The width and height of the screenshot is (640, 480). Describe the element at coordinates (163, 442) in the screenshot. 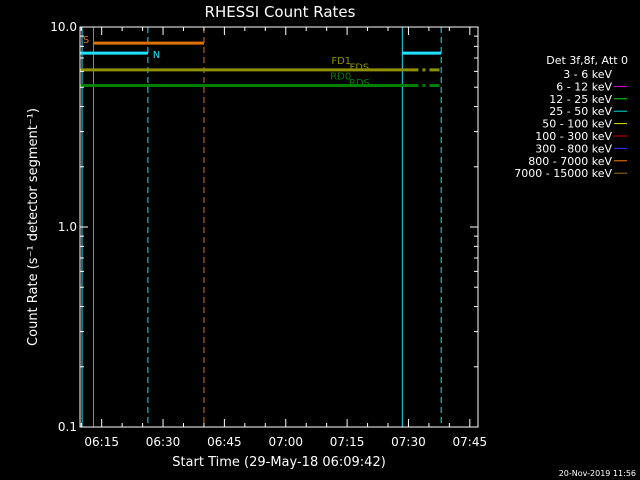

I see `x-tick-label: 06:30` at that location.